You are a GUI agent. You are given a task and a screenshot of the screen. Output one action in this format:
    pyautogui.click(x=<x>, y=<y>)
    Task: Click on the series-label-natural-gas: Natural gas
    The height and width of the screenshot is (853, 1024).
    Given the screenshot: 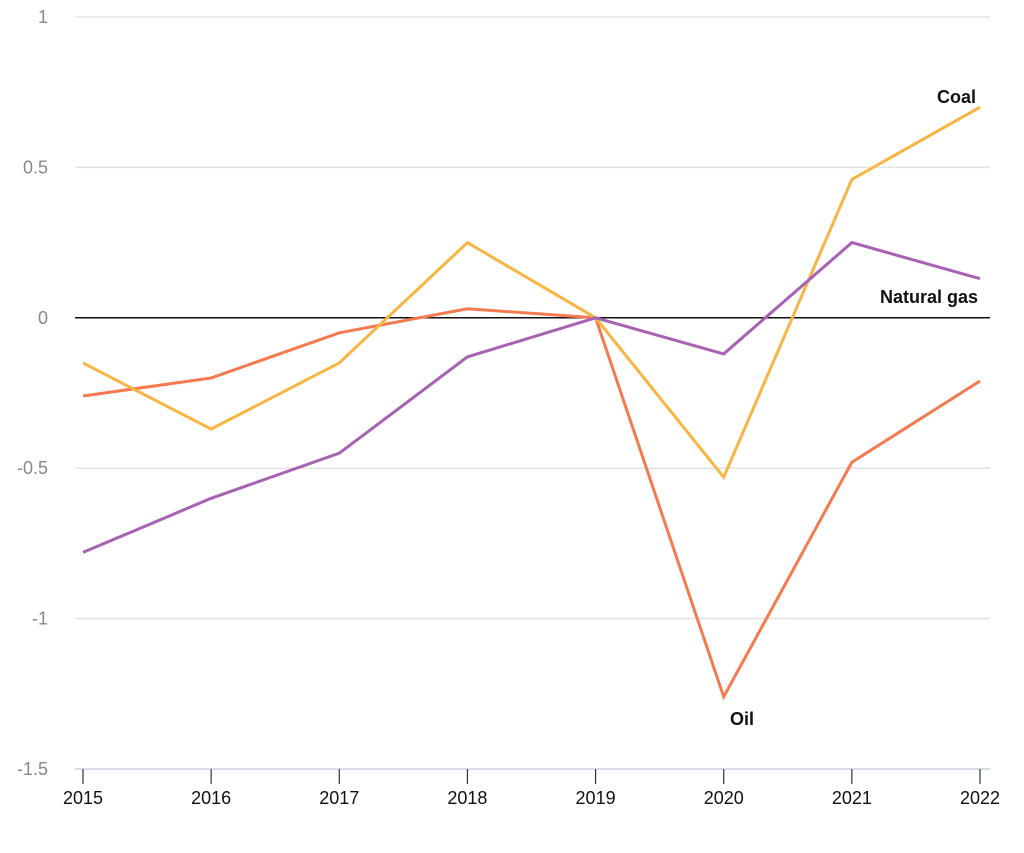 What is the action you would take?
    pyautogui.click(x=929, y=297)
    